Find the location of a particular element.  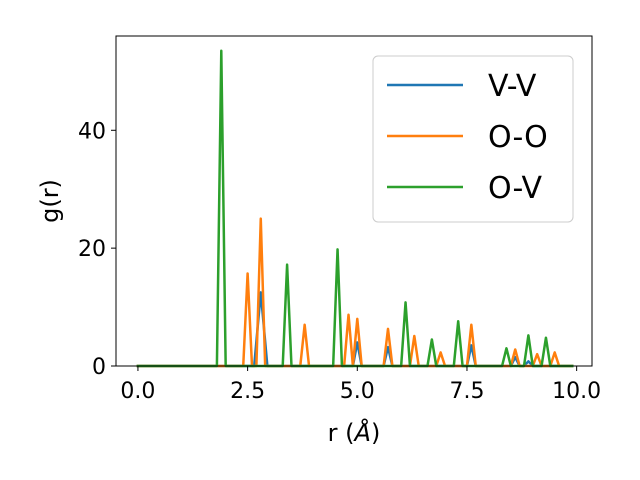

legend-label-o-o: O-O is located at coordinates (518, 137).